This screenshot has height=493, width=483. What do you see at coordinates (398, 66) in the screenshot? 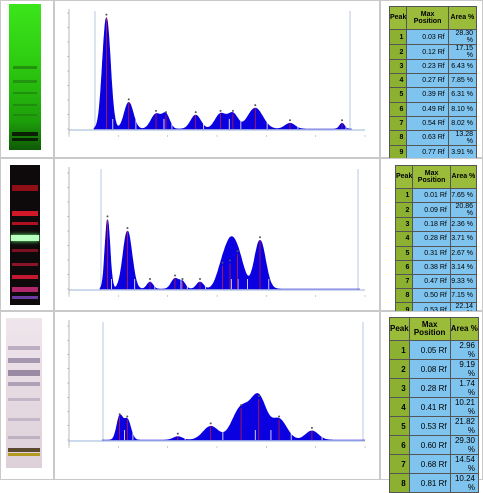
I see `peak-number: 3` at bounding box center [398, 66].